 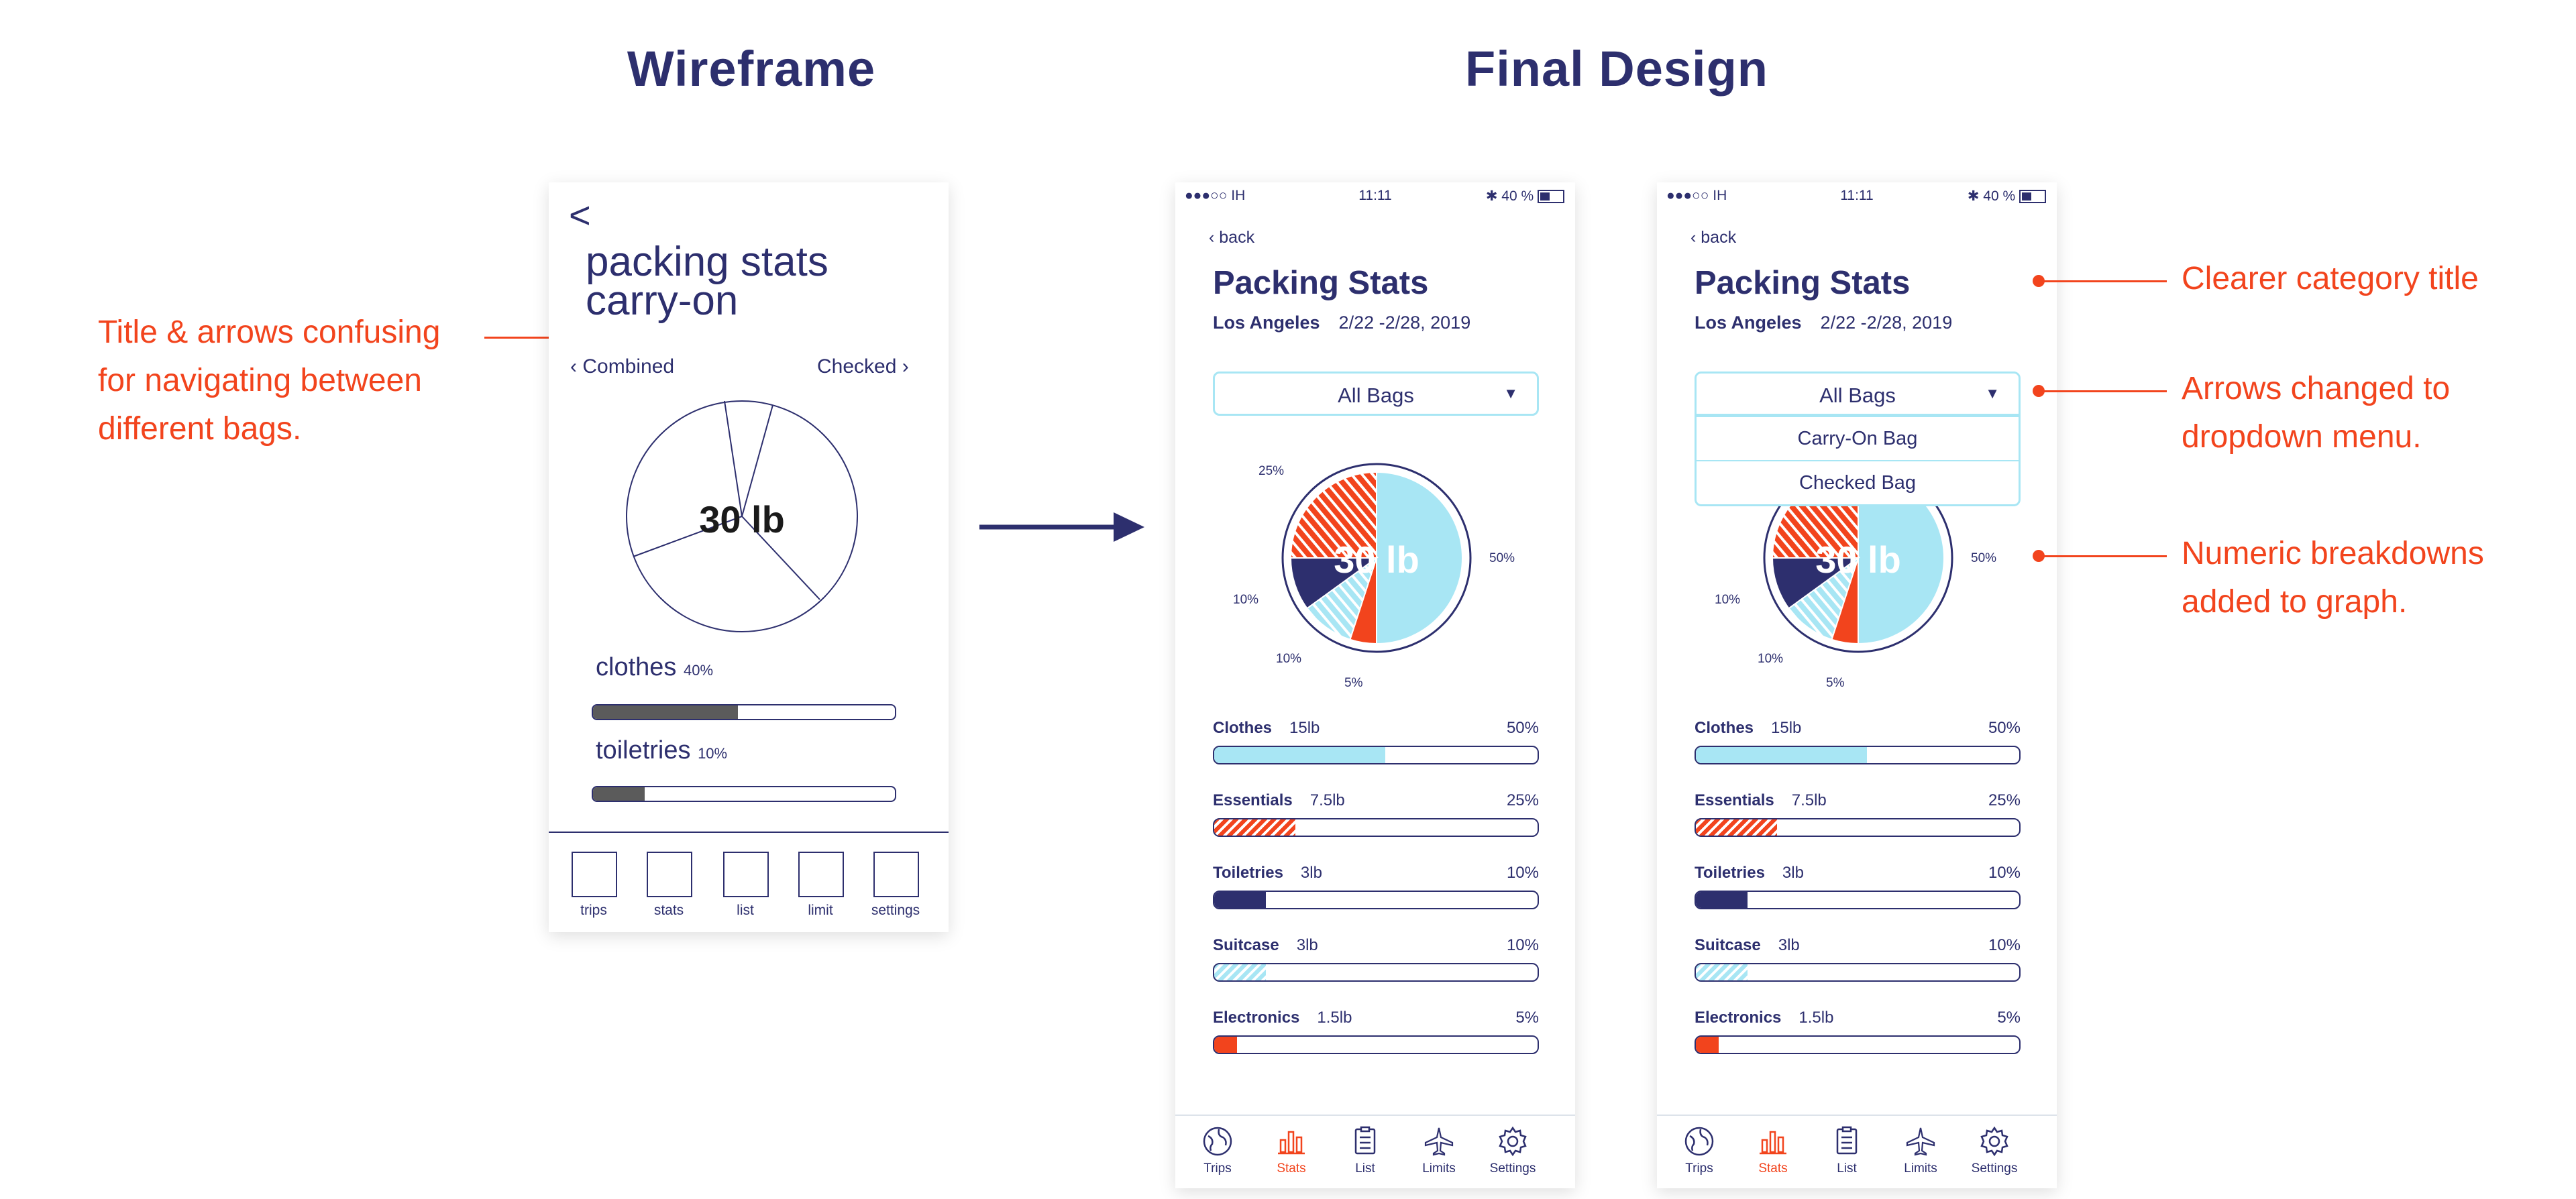 I want to click on category-percent: 5%, so click(x=2009, y=1018).